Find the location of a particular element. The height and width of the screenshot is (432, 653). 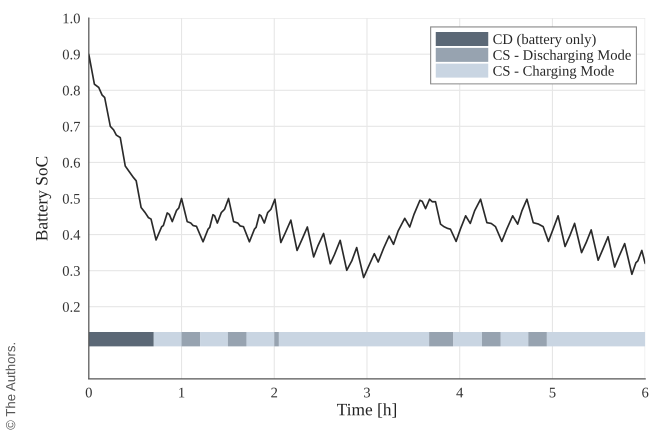

x-tick-label: 6 is located at coordinates (645, 393).